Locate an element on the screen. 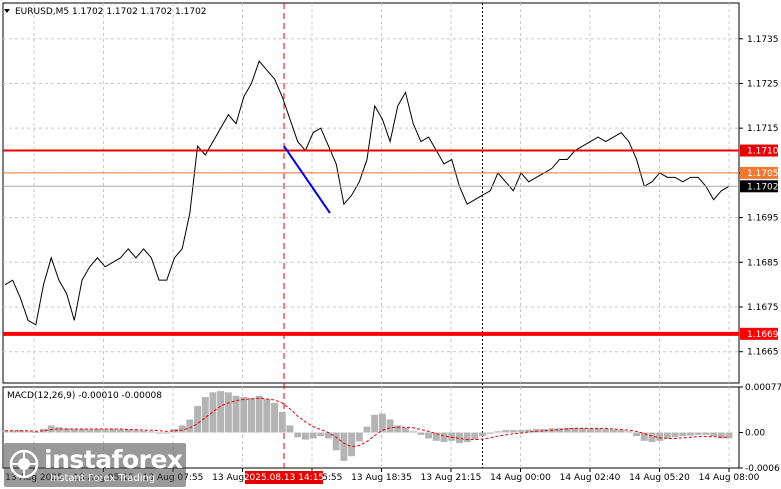 Image resolution: width=781 pixels, height=489 pixels. price-tick-label: 1.1725 is located at coordinates (763, 84).